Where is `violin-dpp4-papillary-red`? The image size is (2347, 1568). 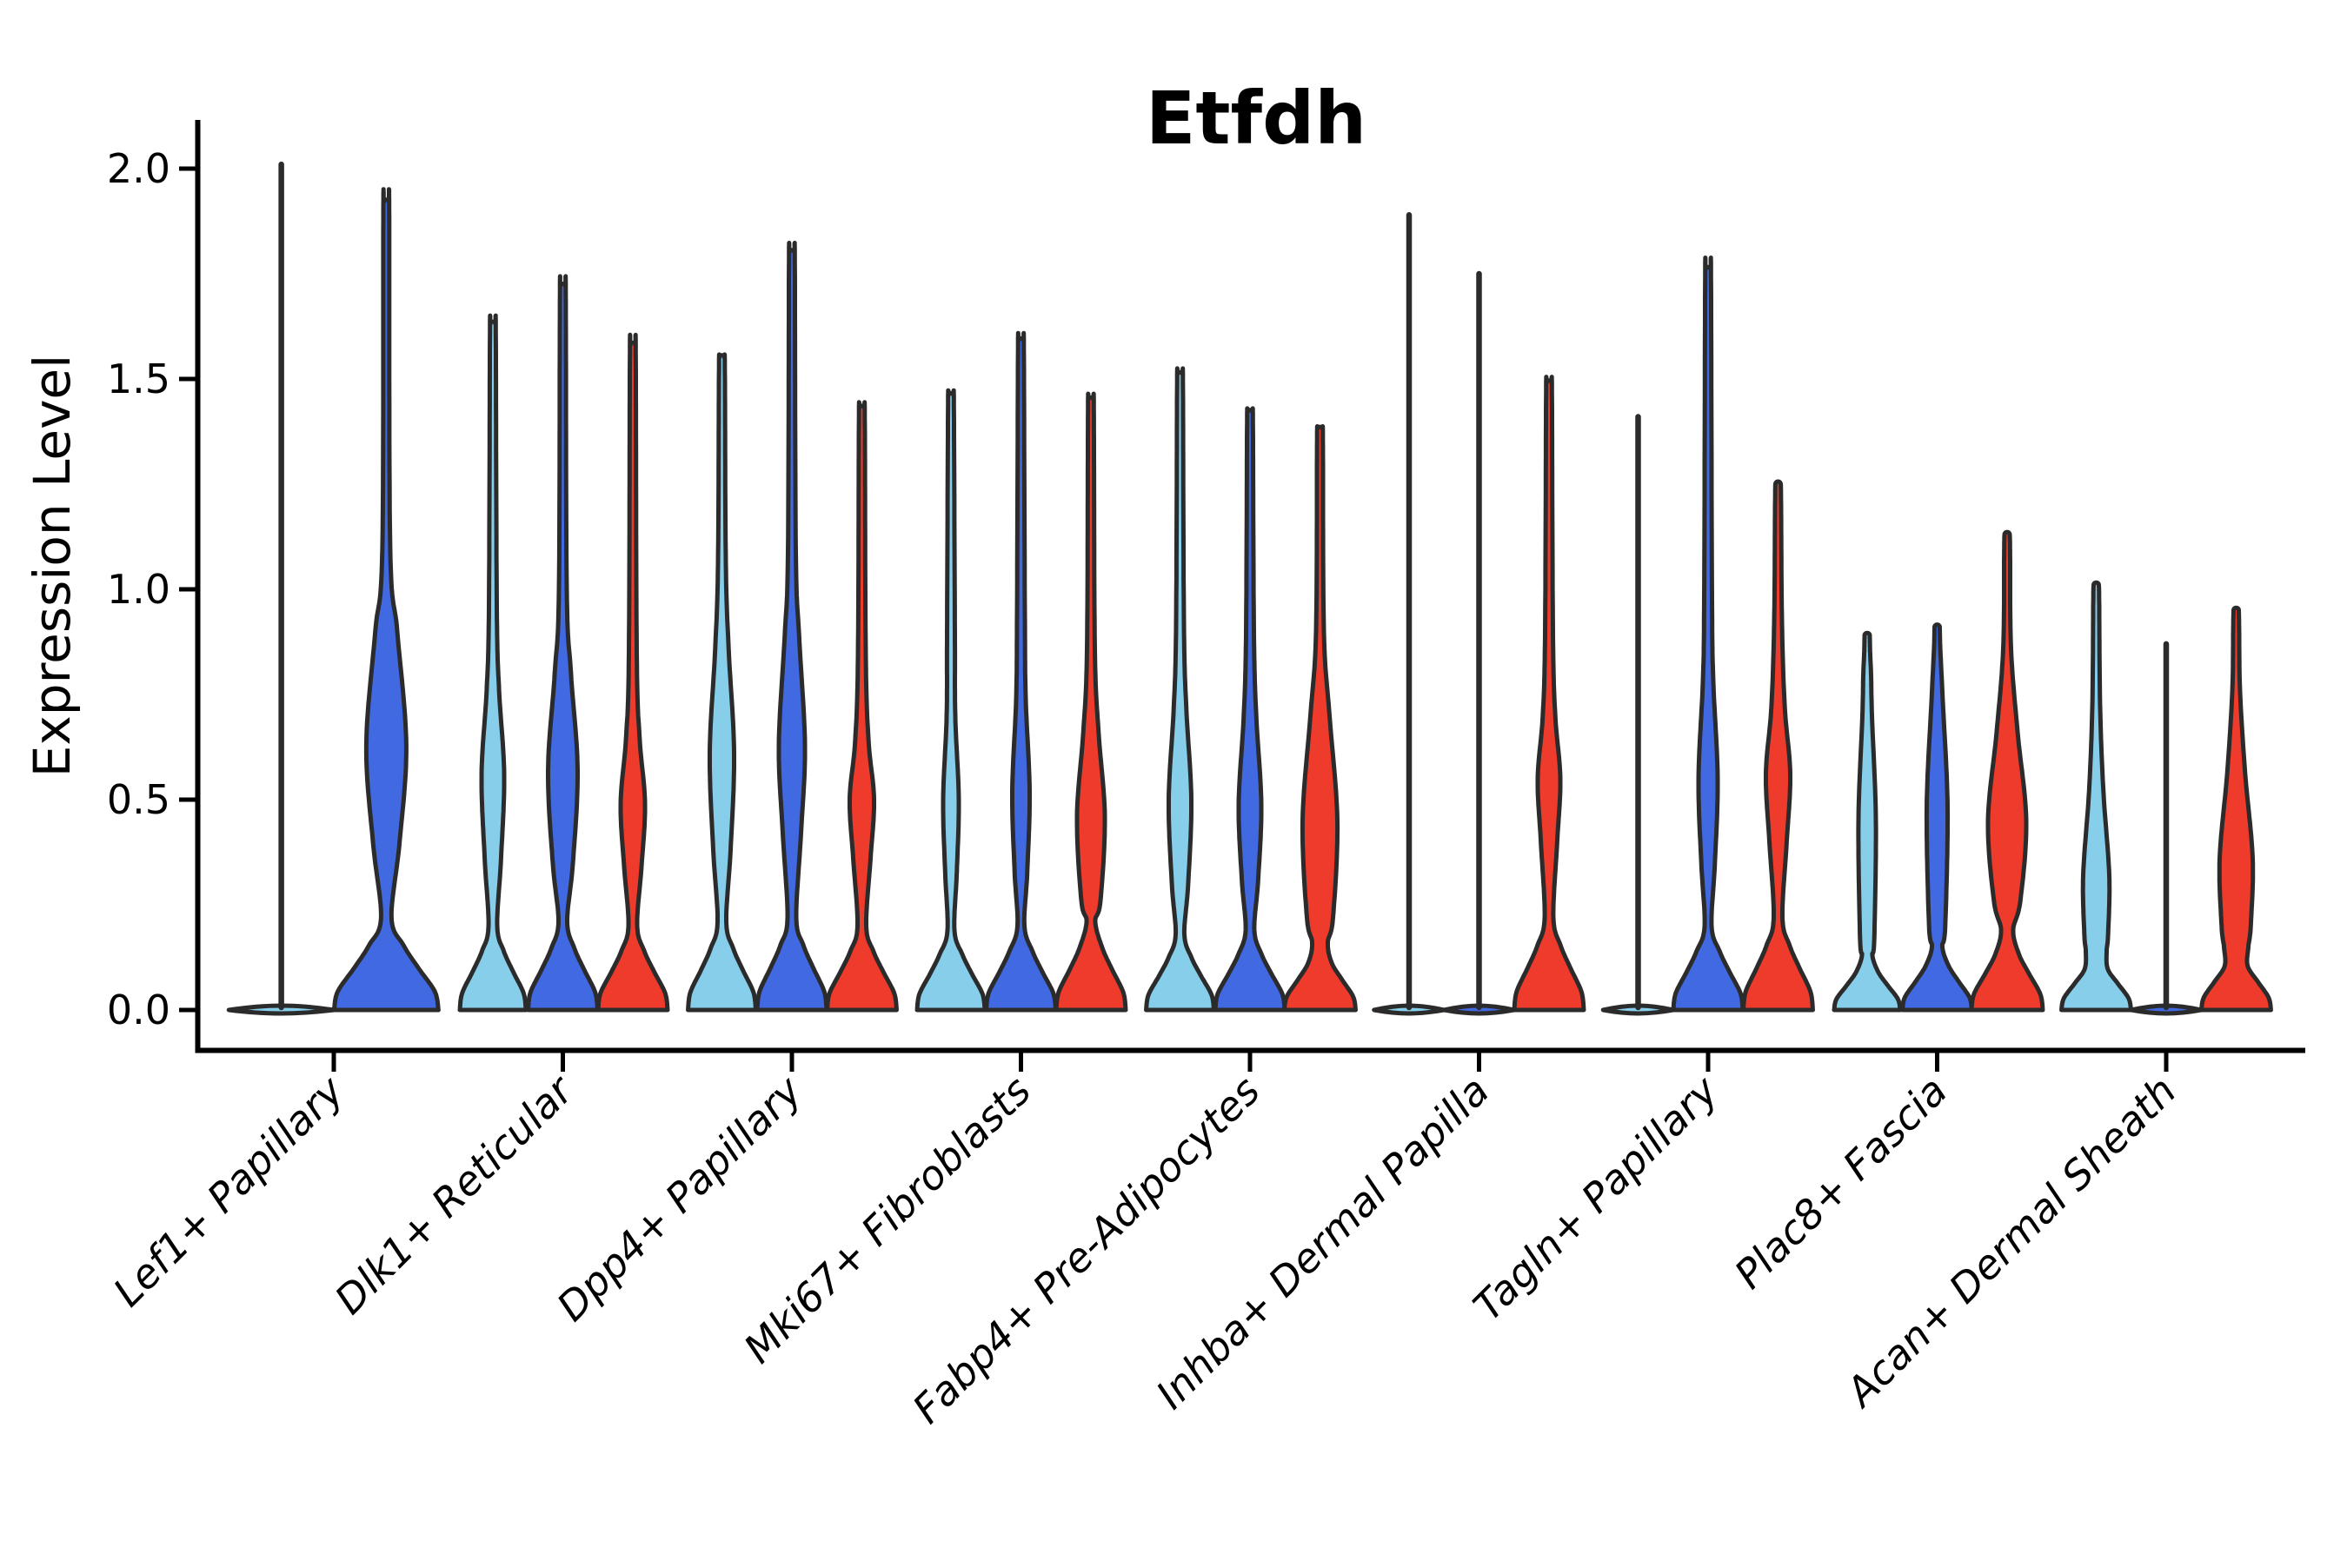 violin-dpp4-papillary-red is located at coordinates (862, 706).